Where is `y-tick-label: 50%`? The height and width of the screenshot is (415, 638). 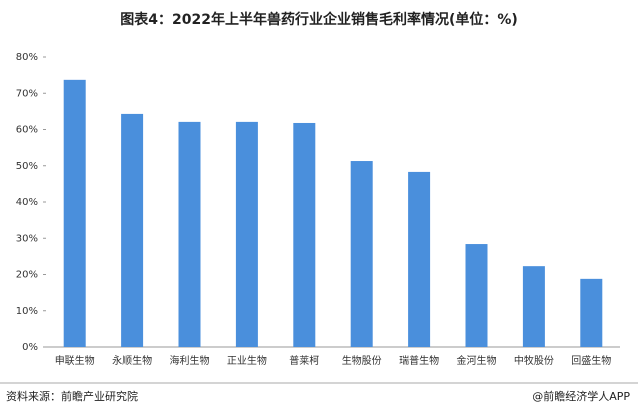
y-tick-label: 50% is located at coordinates (27, 166).